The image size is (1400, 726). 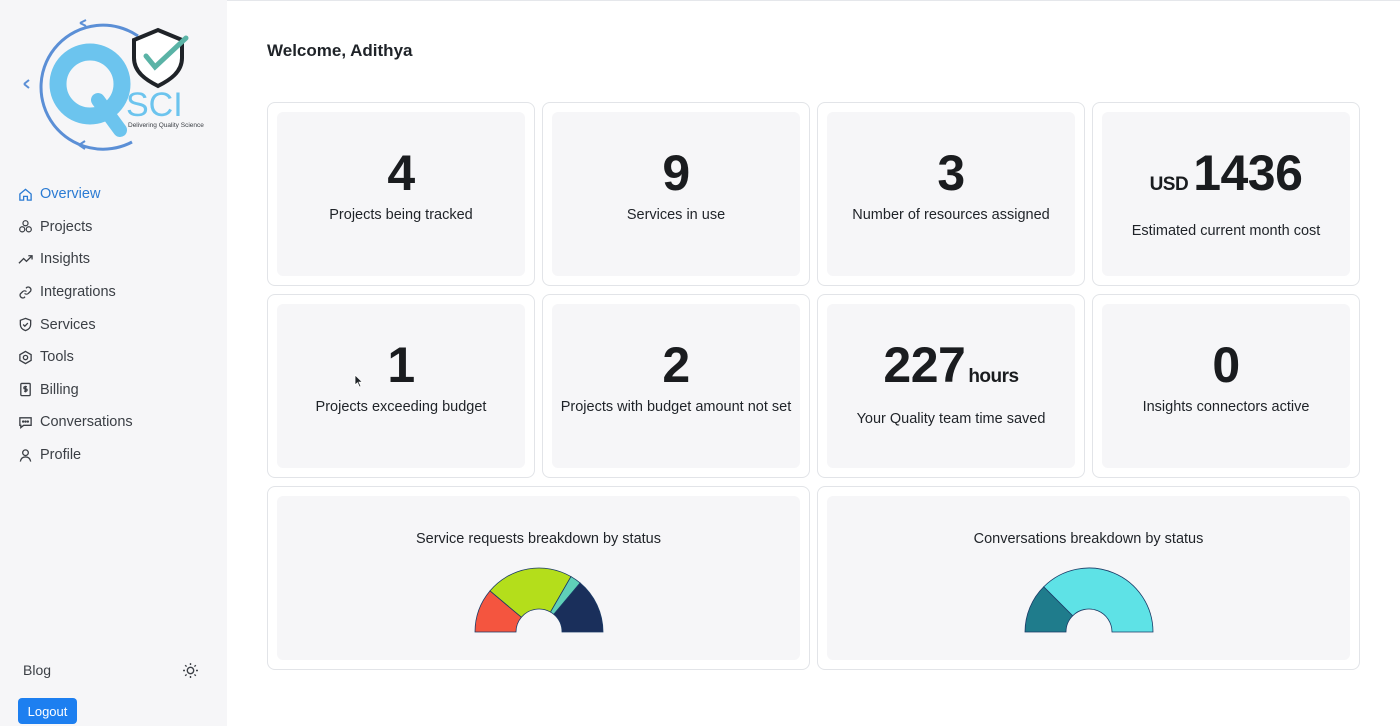 What do you see at coordinates (924, 365) in the screenshot?
I see `stat-value: 227` at bounding box center [924, 365].